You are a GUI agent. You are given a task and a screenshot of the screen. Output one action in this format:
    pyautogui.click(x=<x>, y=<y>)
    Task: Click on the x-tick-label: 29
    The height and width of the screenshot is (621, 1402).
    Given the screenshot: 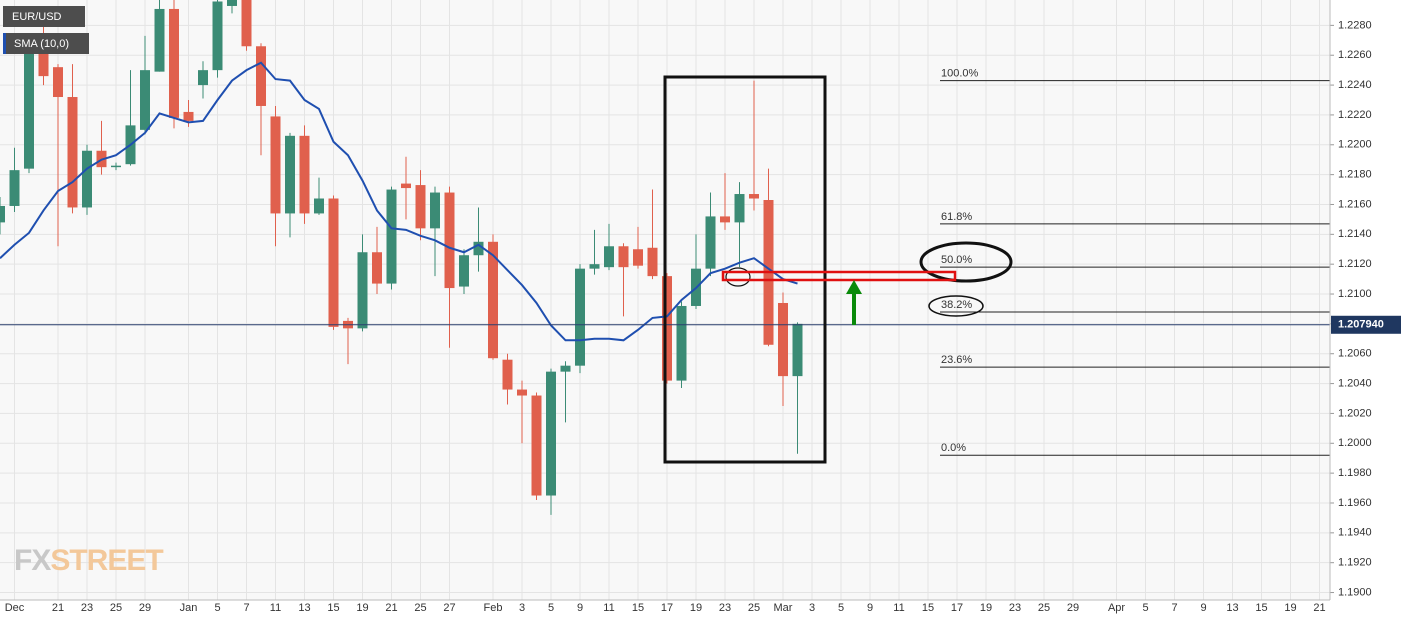 What is the action you would take?
    pyautogui.click(x=1073, y=608)
    